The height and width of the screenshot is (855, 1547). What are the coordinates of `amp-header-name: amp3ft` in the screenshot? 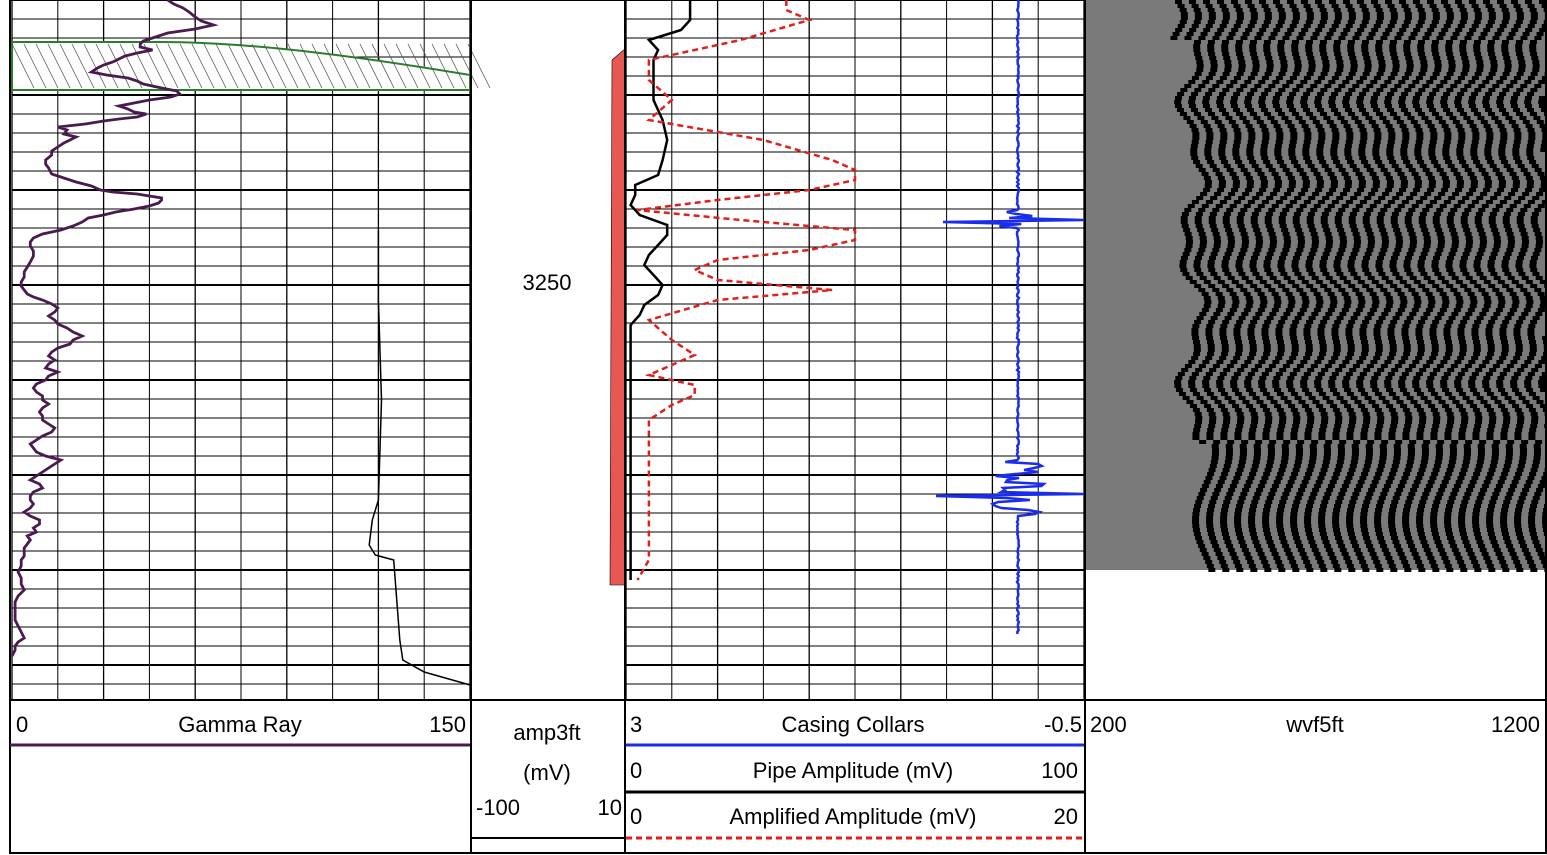 It's located at (546, 732).